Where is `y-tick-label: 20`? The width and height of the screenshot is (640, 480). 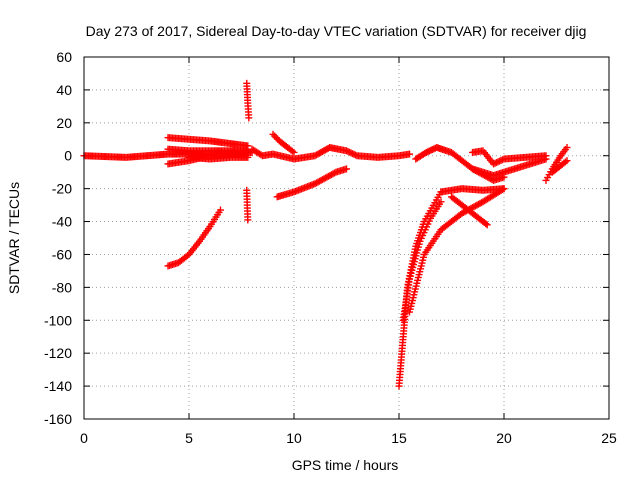
y-tick-label: 20 is located at coordinates (64, 123).